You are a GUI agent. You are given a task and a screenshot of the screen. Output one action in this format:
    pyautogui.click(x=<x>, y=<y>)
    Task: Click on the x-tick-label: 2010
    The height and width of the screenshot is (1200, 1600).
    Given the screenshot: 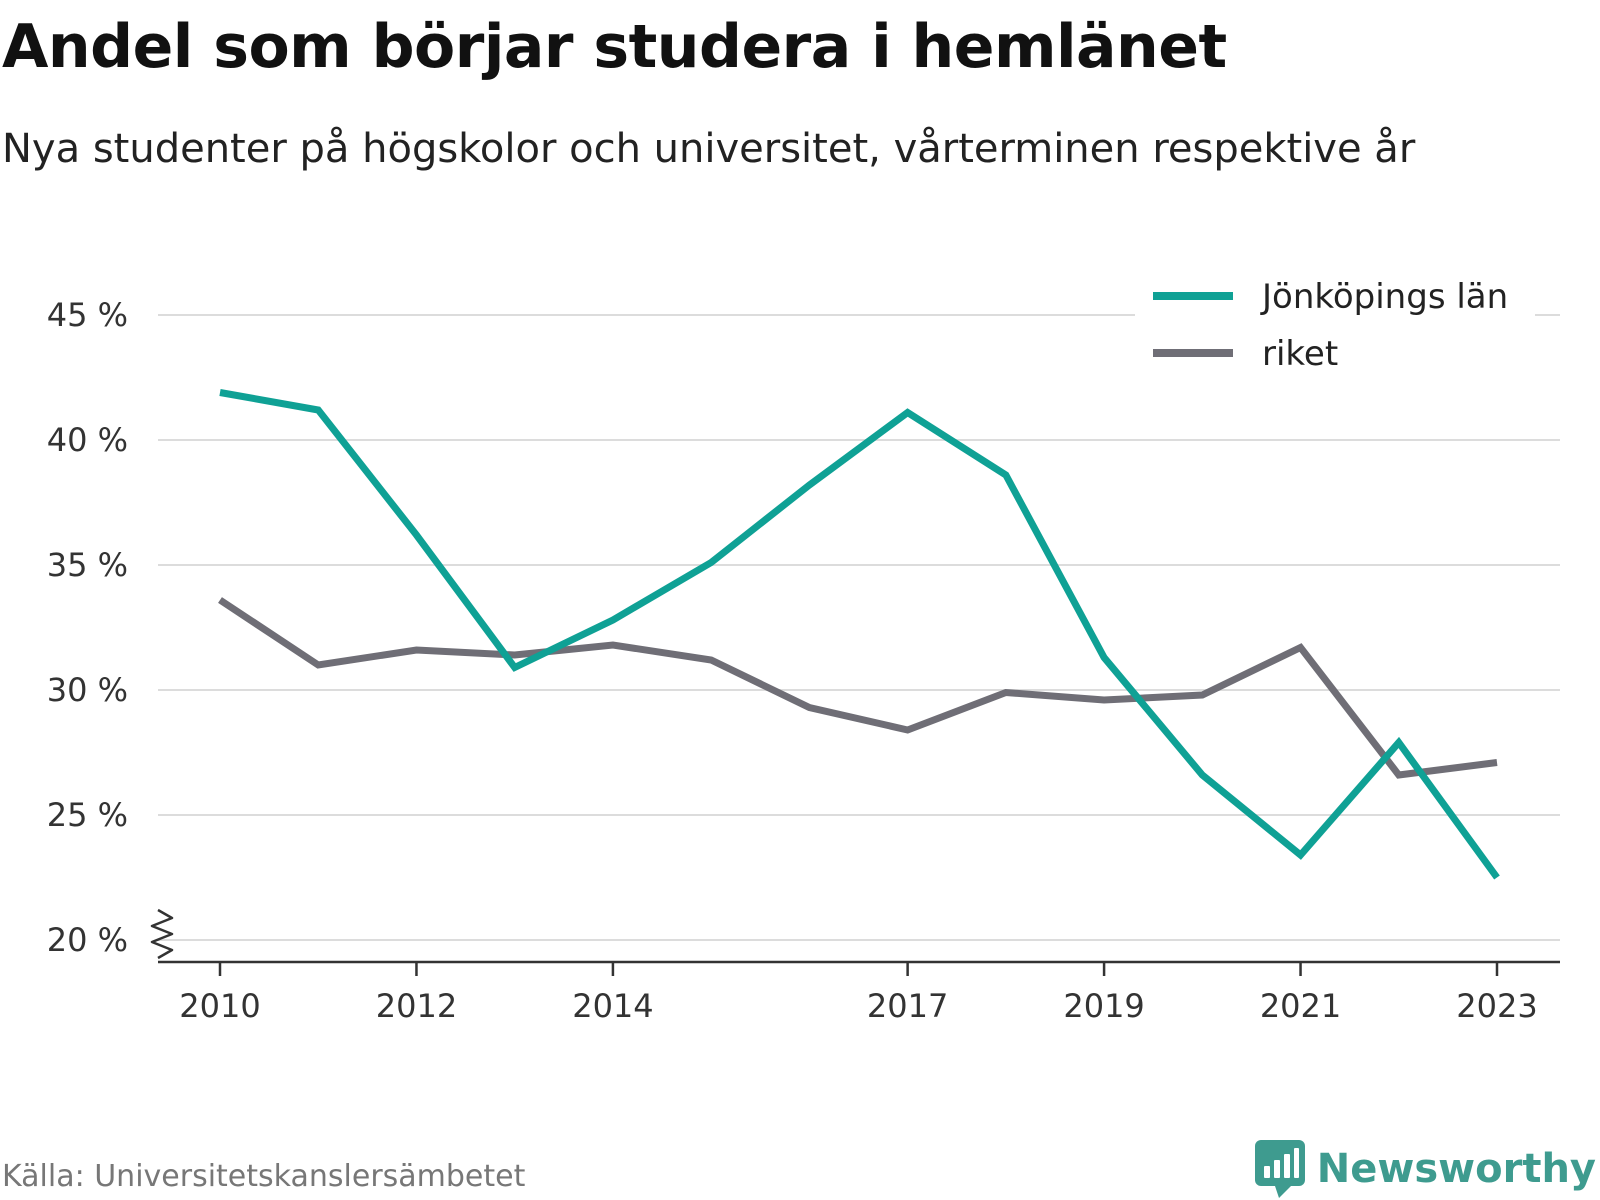 What is the action you would take?
    pyautogui.click(x=219, y=1006)
    